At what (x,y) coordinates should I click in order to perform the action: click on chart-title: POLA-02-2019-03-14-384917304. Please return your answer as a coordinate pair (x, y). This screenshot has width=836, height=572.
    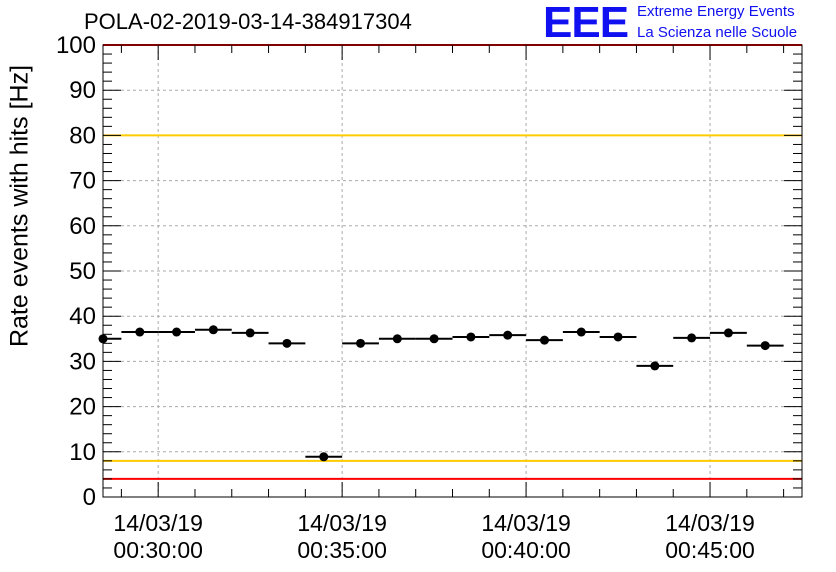
    Looking at the image, I should click on (248, 21).